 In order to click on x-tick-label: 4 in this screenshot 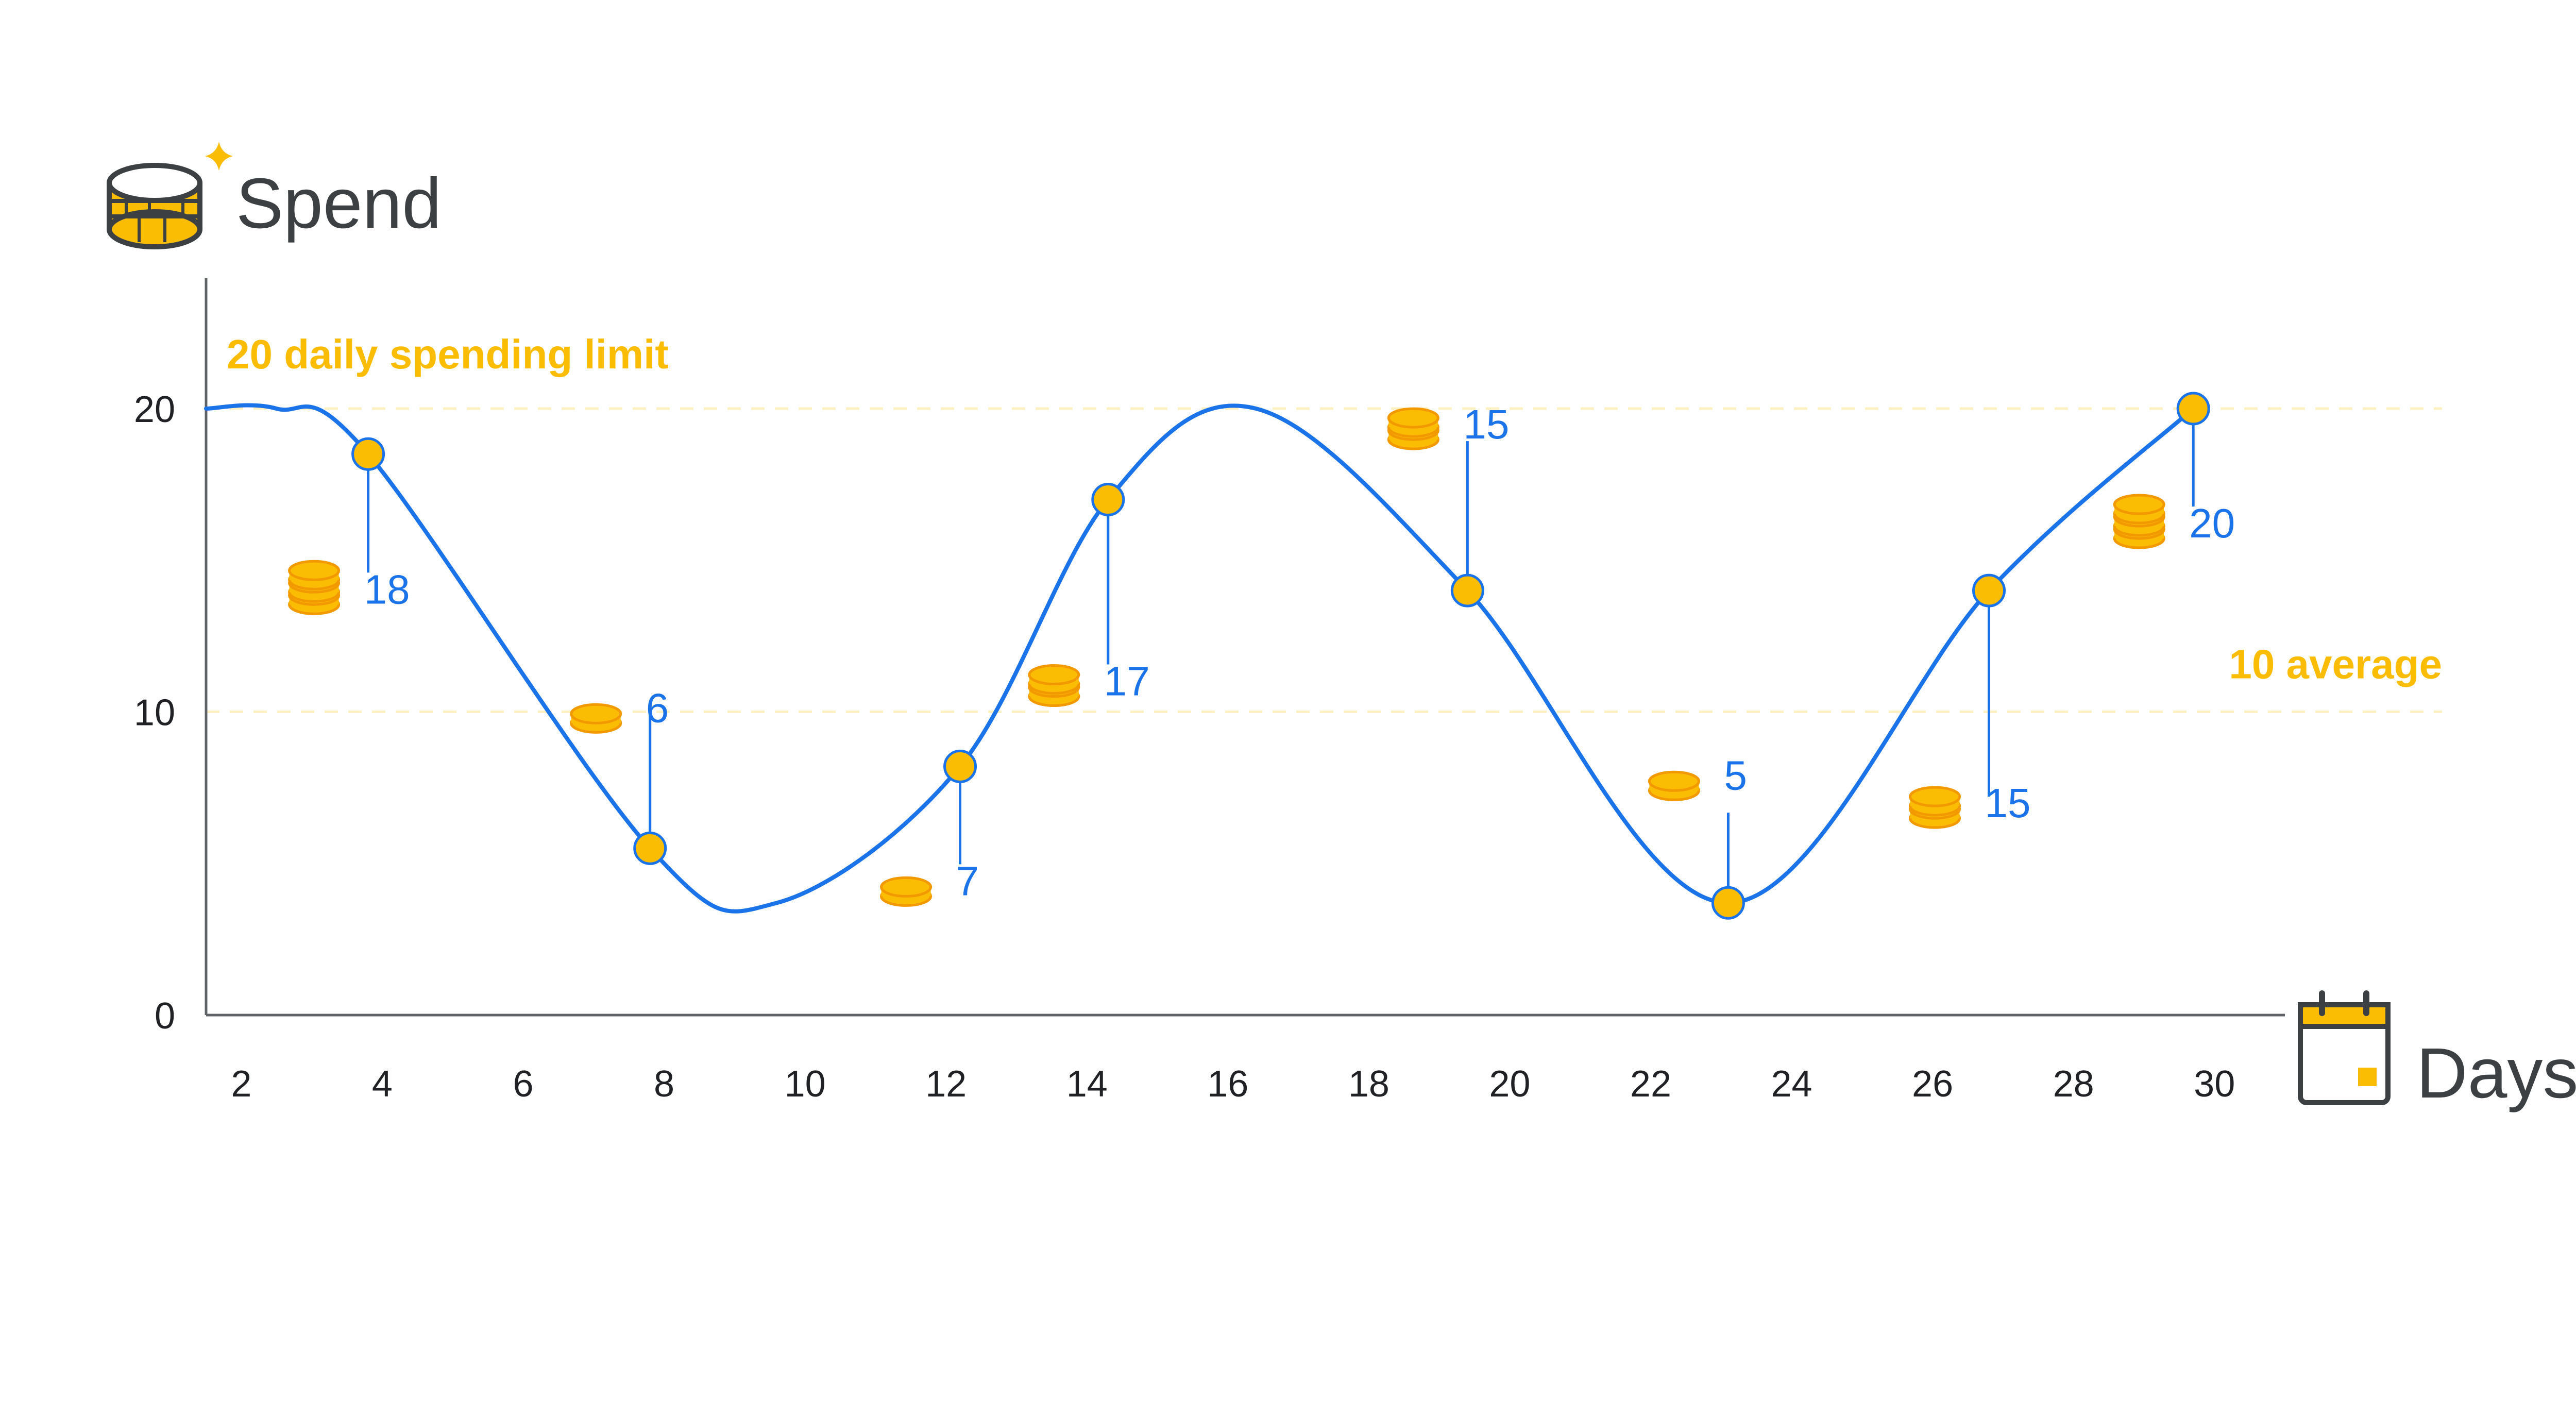, I will do `click(382, 1084)`.